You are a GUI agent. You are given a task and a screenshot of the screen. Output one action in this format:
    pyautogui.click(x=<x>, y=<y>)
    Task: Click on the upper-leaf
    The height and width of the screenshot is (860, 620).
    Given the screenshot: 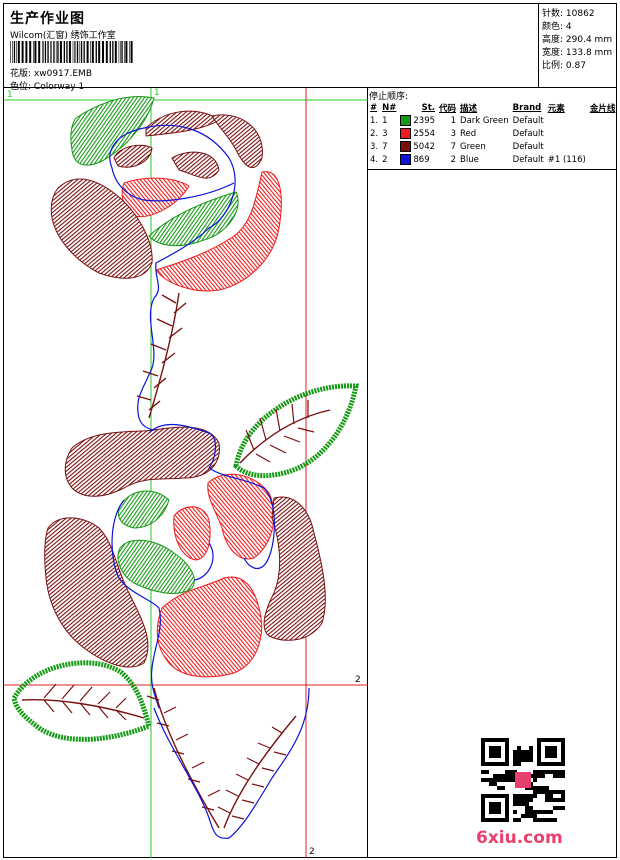 What is the action you would take?
    pyautogui.click(x=296, y=431)
    